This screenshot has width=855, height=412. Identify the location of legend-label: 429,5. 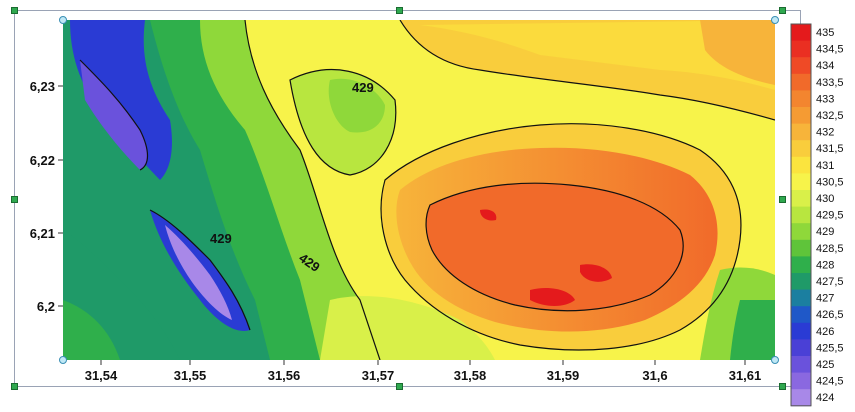
(830, 216).